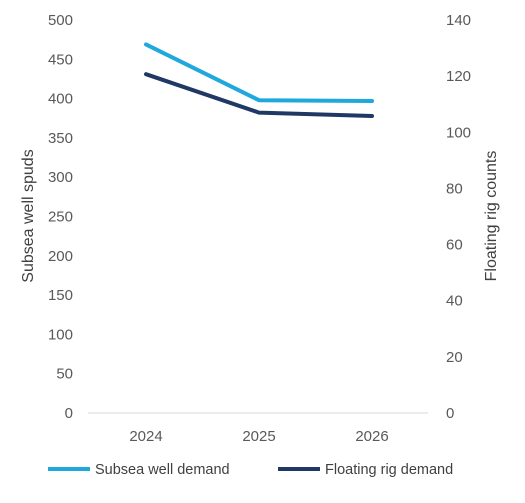 The image size is (525, 503). Describe the element at coordinates (491, 216) in the screenshot. I see `right-axis-title: Floating rig counts` at that location.